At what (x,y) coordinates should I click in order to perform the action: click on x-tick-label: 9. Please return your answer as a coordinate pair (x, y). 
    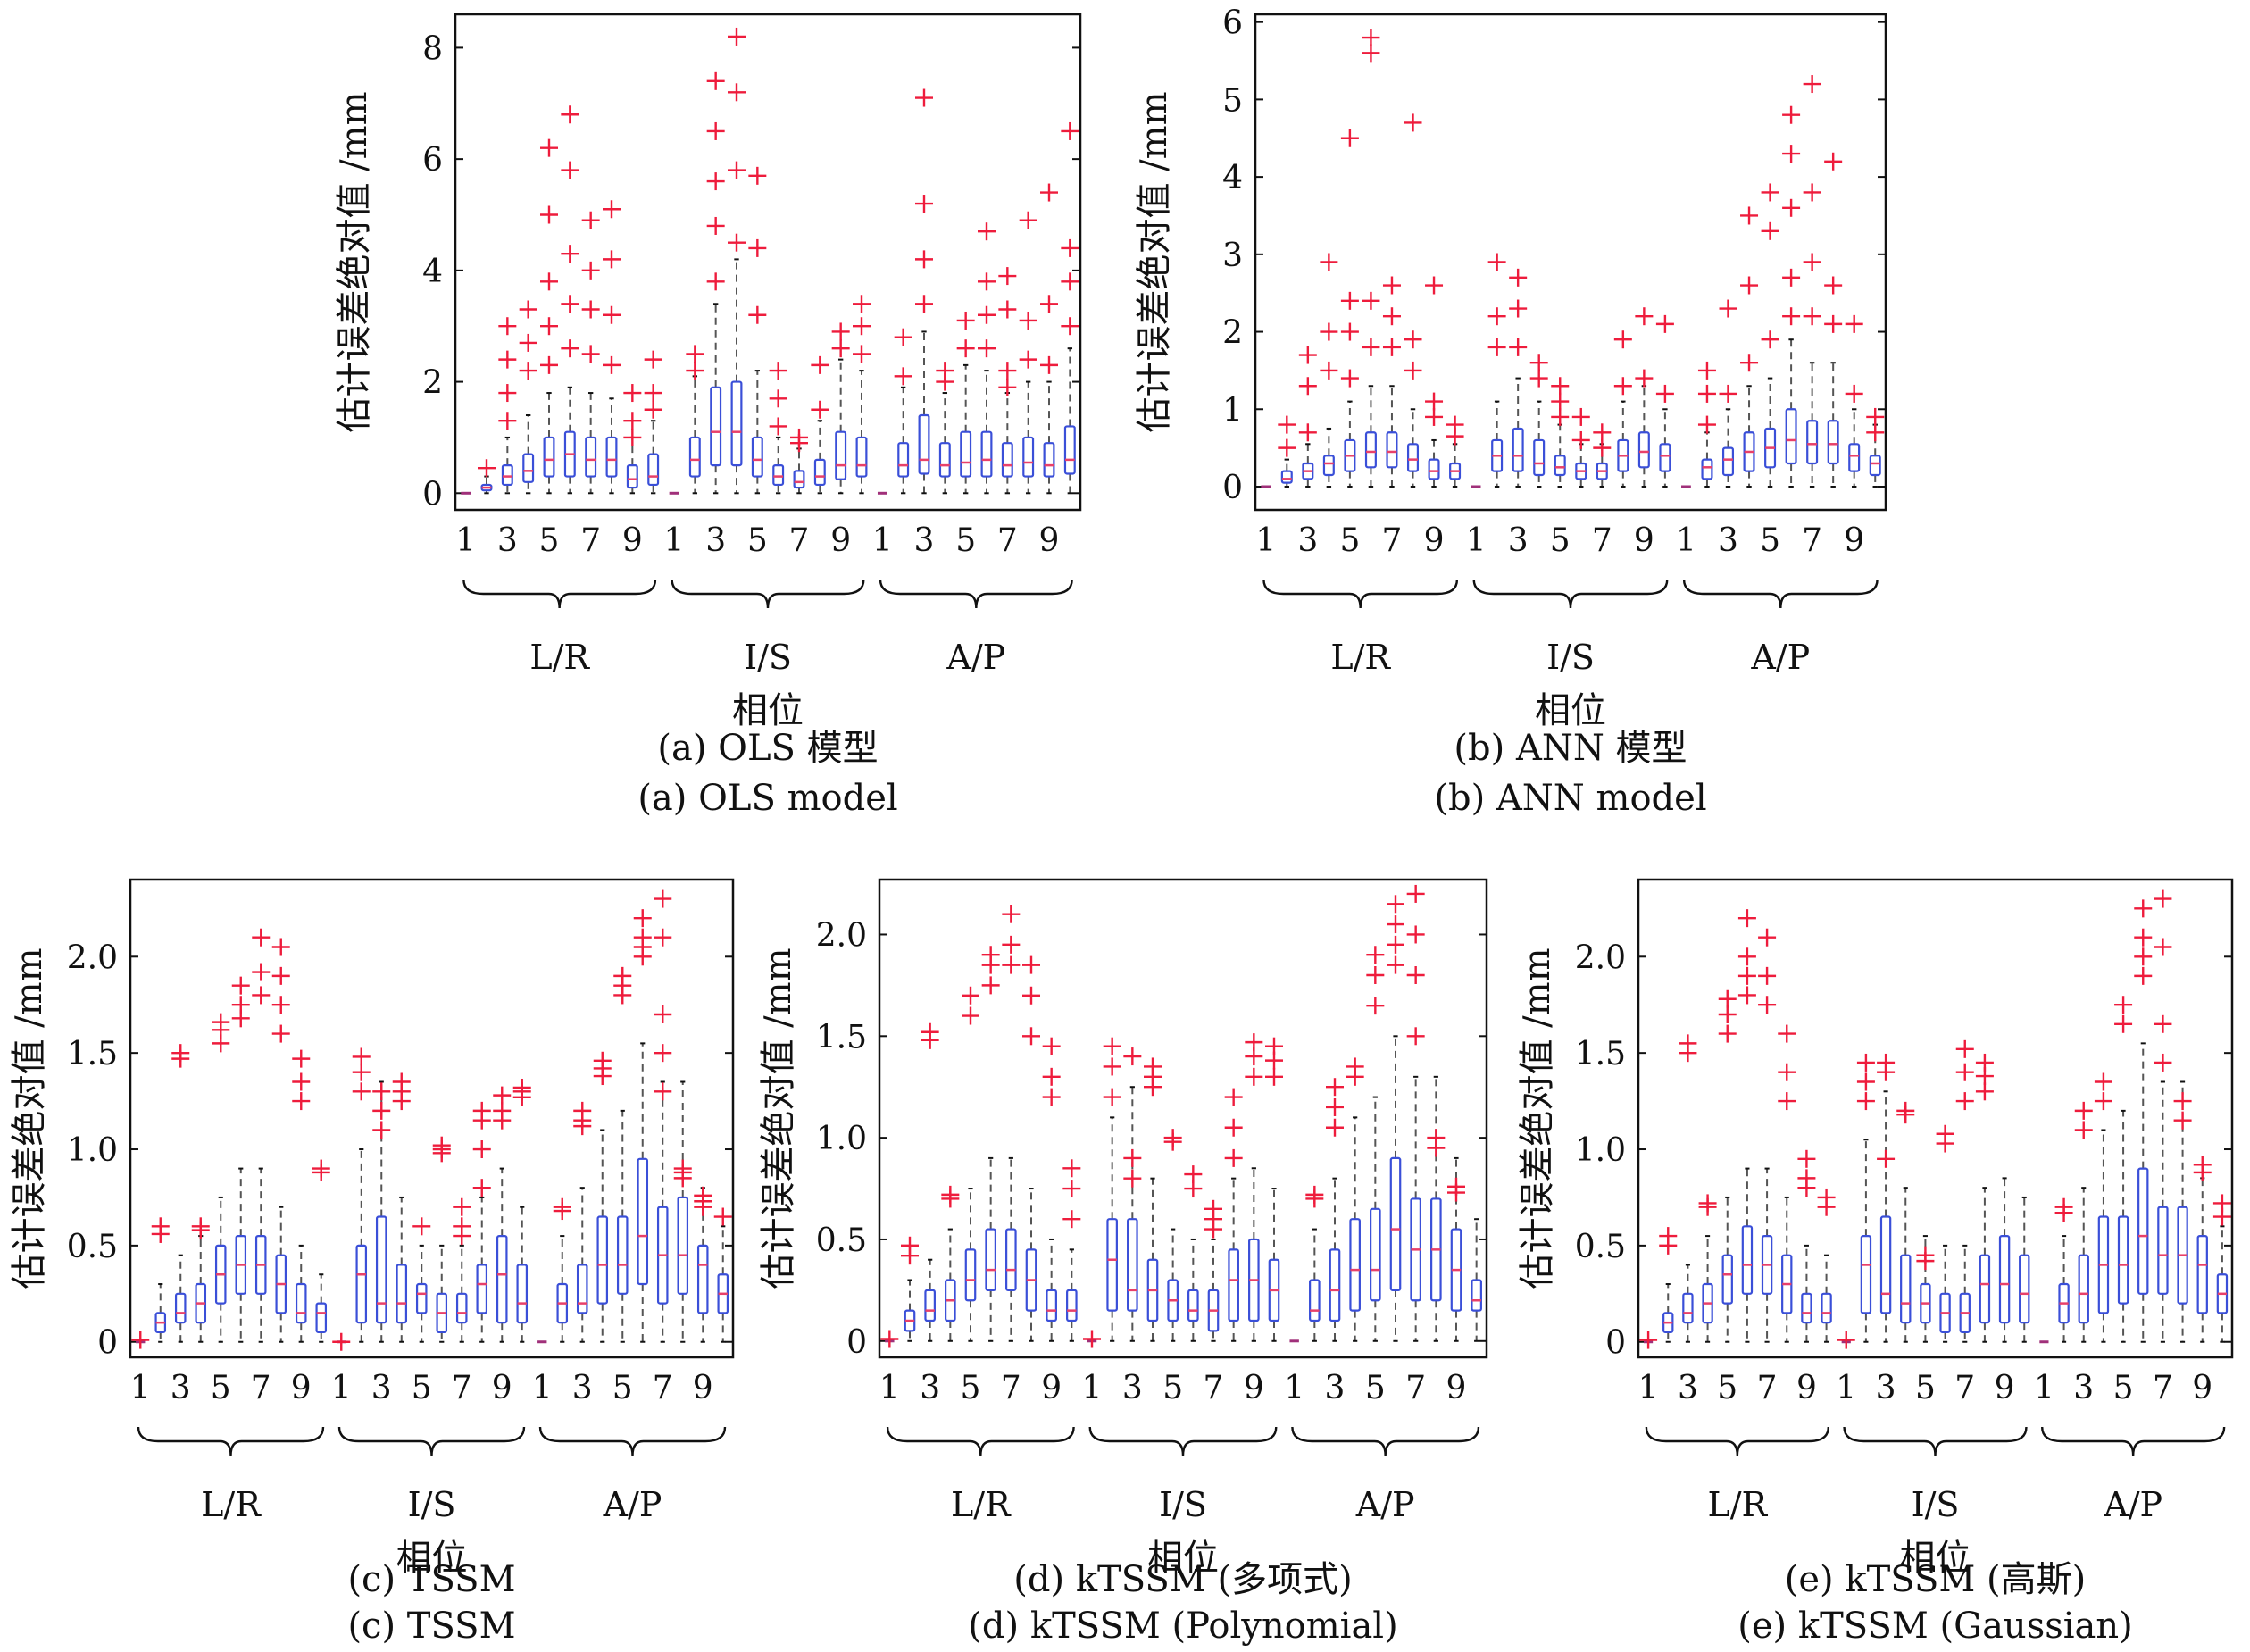
    Looking at the image, I should click on (2005, 1388).